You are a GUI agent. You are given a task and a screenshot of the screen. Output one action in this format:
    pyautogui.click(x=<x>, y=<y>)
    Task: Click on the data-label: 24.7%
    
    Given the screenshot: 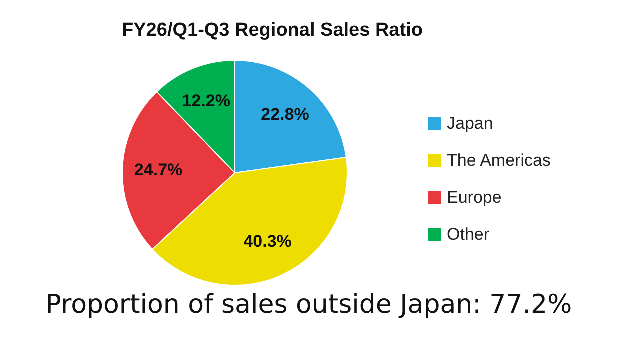 What is the action you would take?
    pyautogui.click(x=158, y=170)
    